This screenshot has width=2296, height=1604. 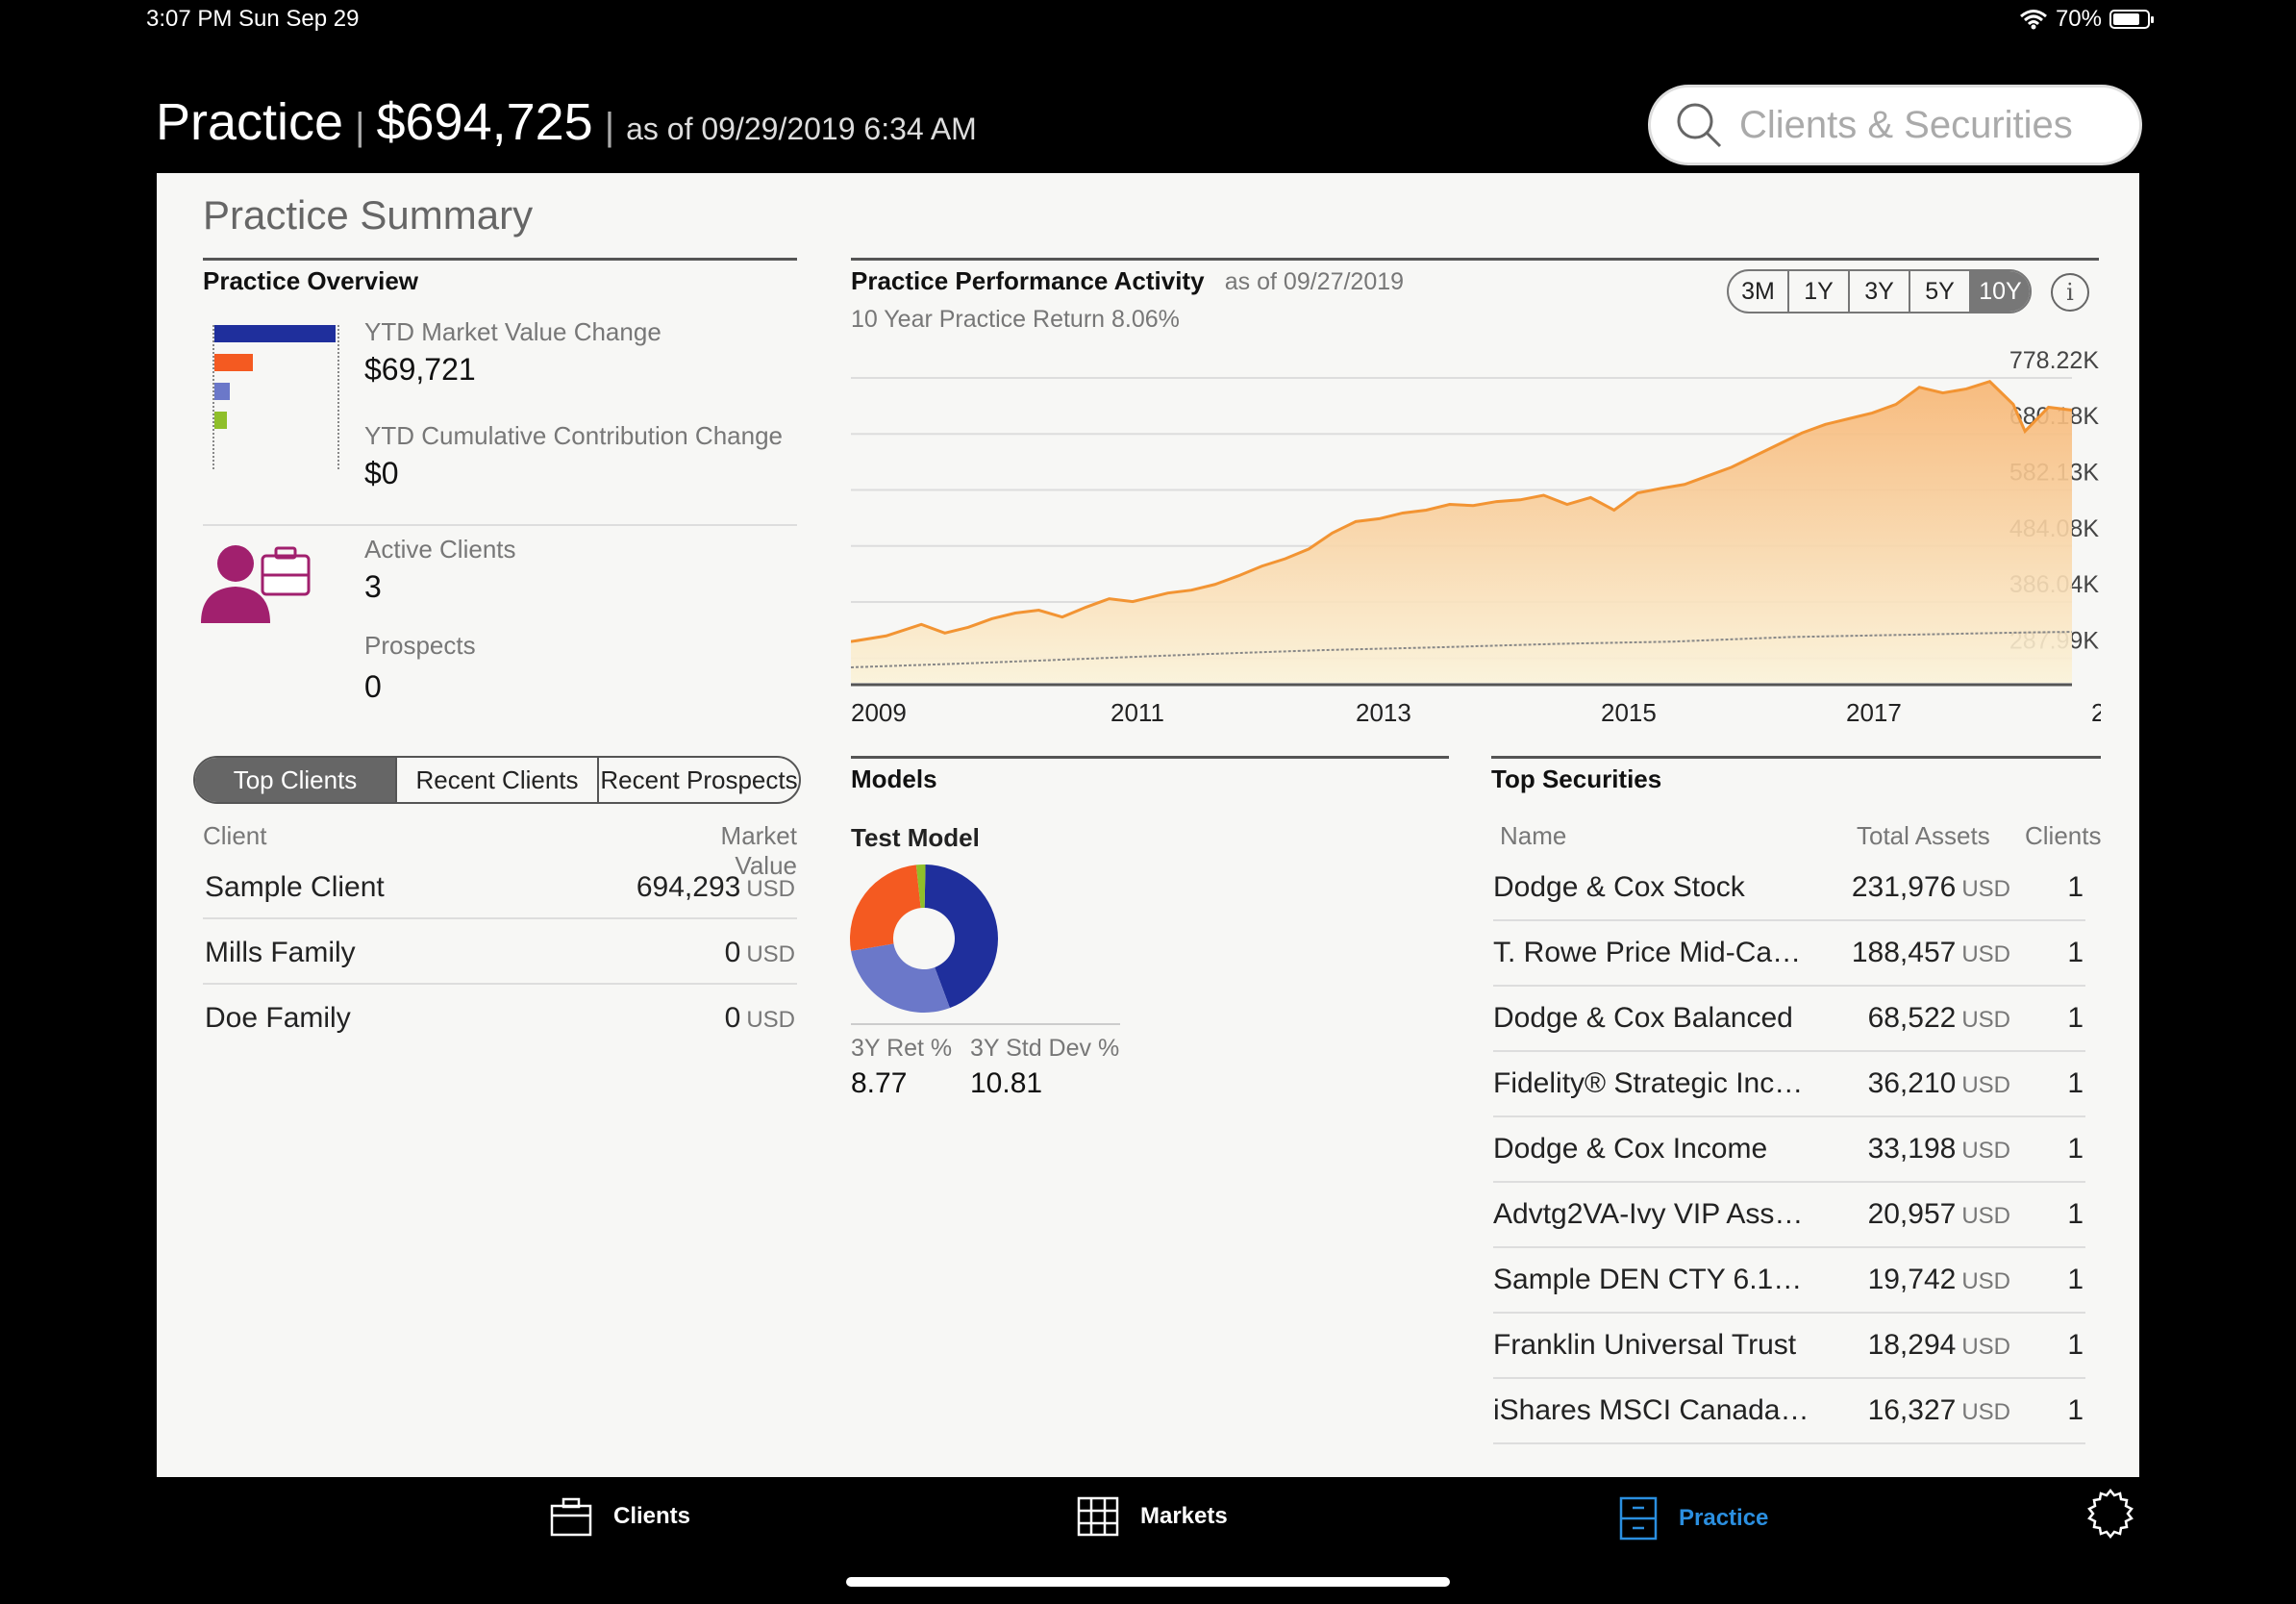 What do you see at coordinates (1930, 952) in the screenshot?
I see `security-assets: 188,457 USD` at bounding box center [1930, 952].